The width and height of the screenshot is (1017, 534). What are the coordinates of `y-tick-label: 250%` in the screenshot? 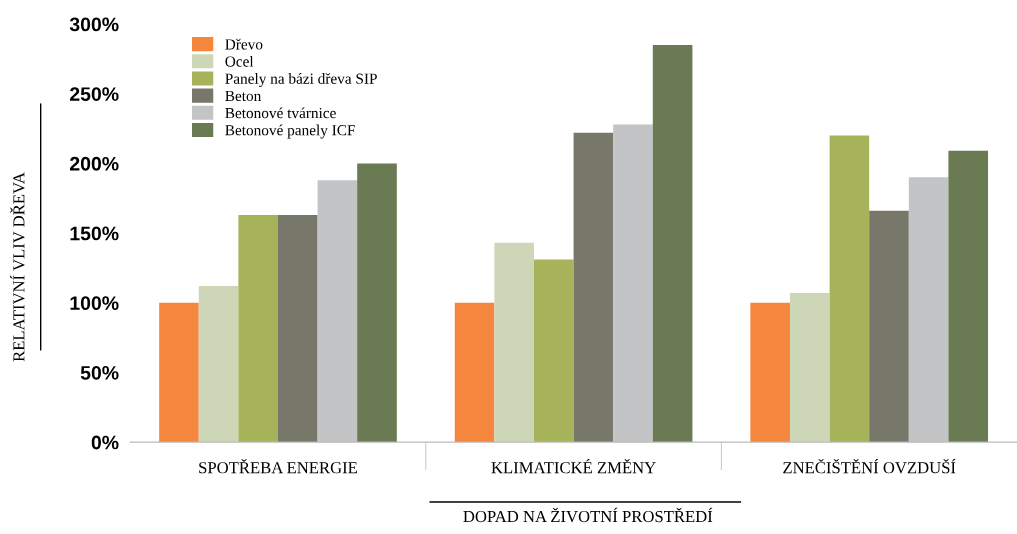 It's located at (94, 94).